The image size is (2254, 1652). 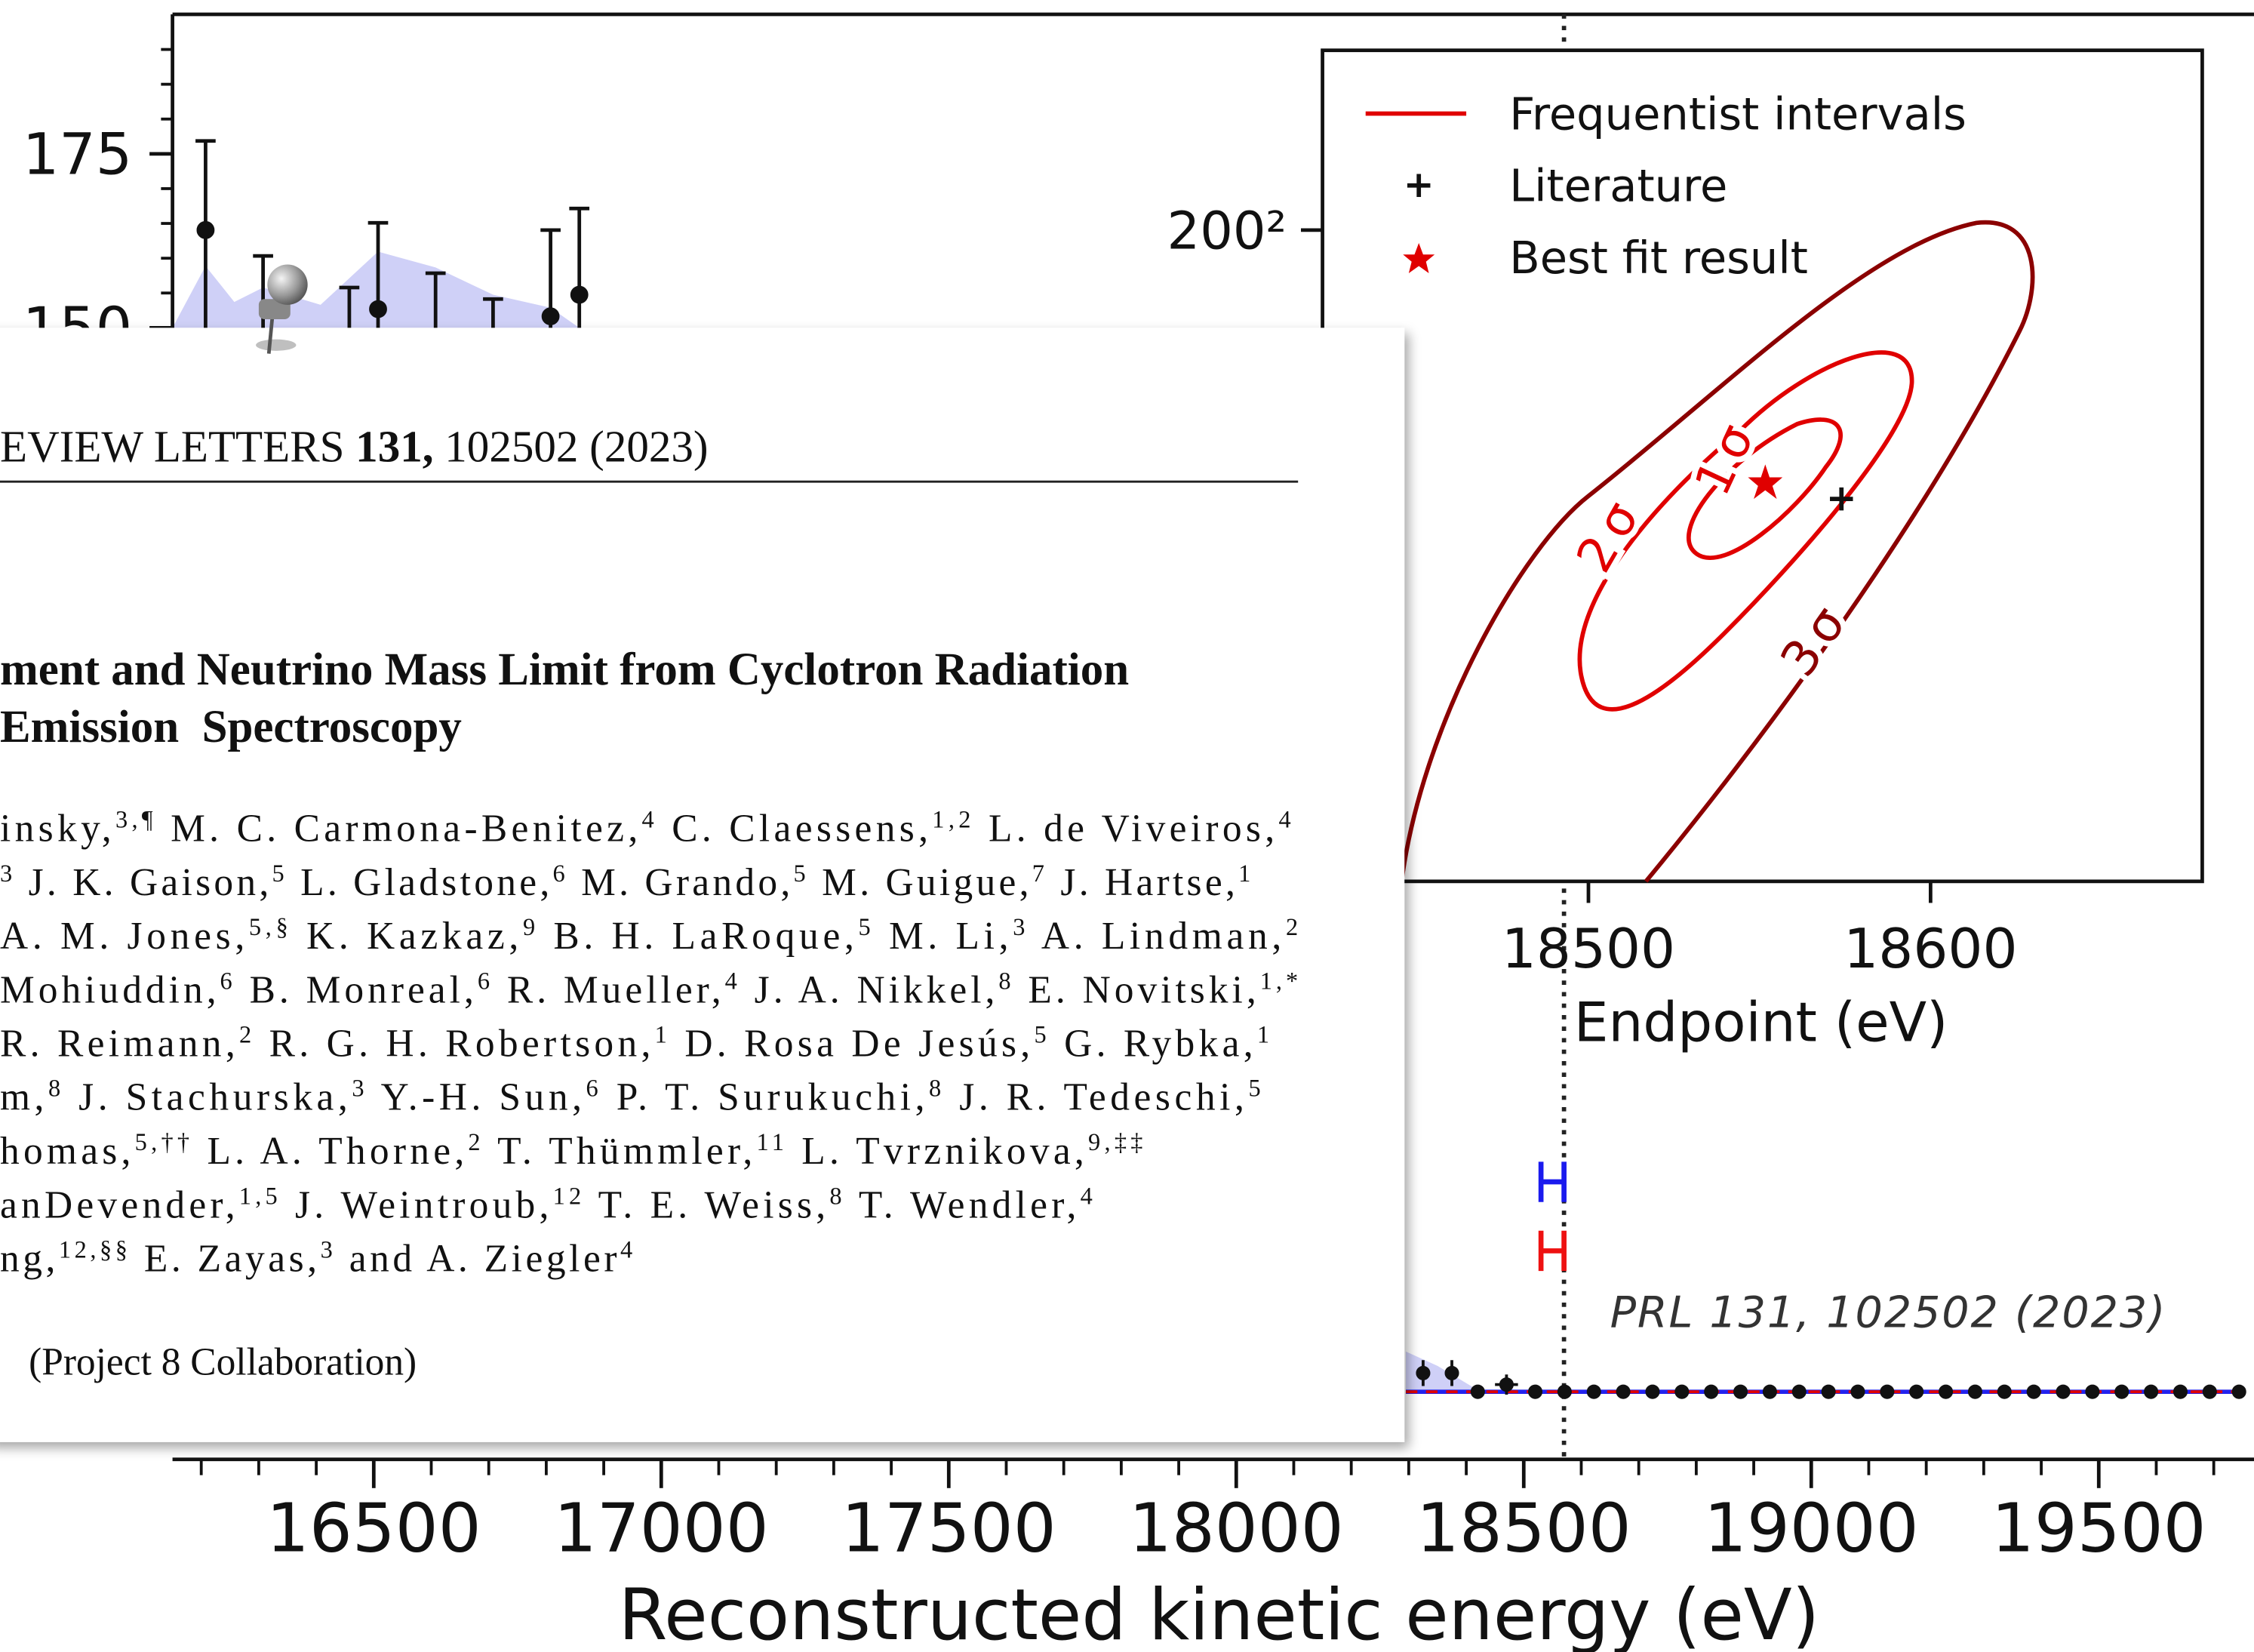 What do you see at coordinates (679, 882) in the screenshot?
I see `author-text: M. Grando,` at bounding box center [679, 882].